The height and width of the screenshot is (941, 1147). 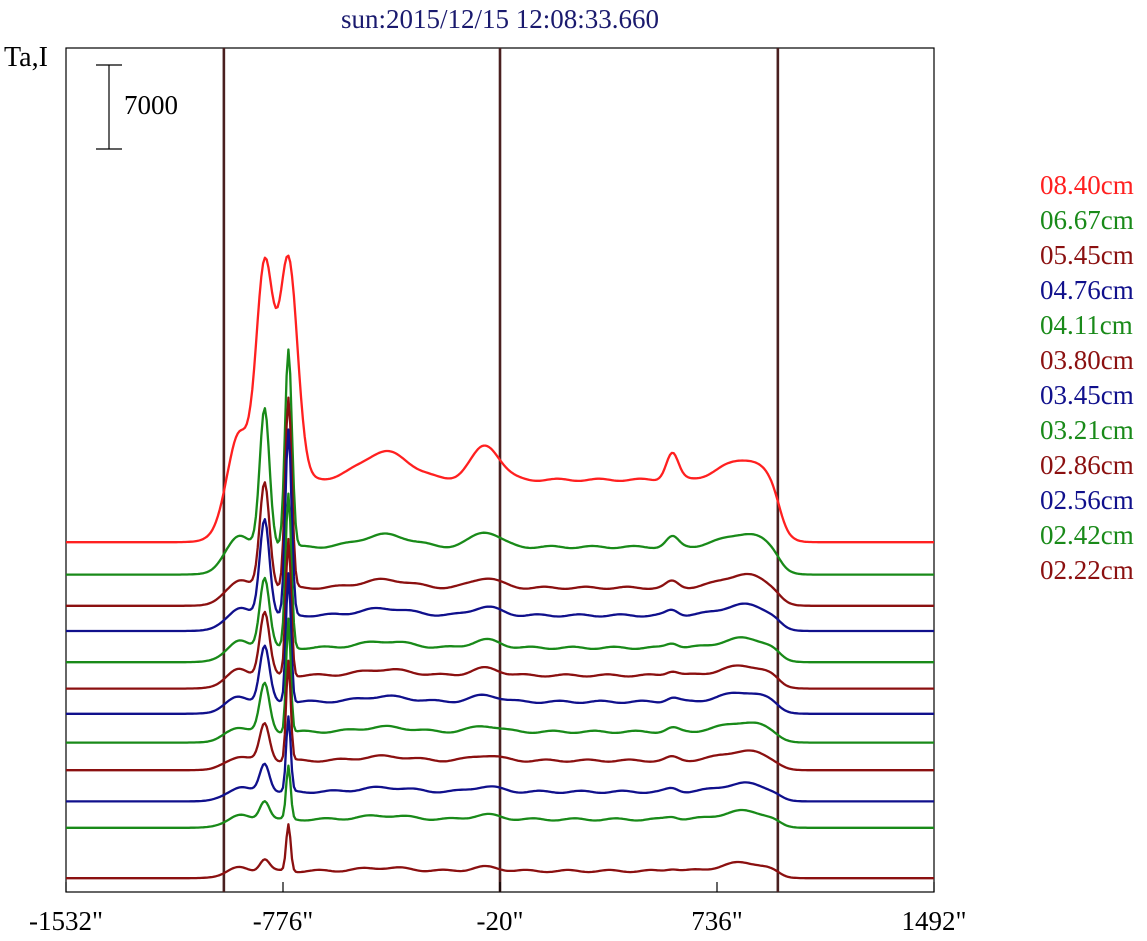 I want to click on legend-entry-02.86cm: 02.86cm, so click(x=1087, y=465).